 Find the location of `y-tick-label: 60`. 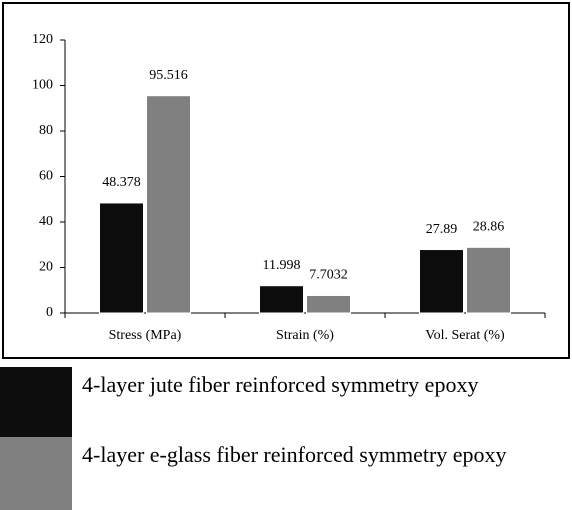

y-tick-label: 60 is located at coordinates (46, 176).